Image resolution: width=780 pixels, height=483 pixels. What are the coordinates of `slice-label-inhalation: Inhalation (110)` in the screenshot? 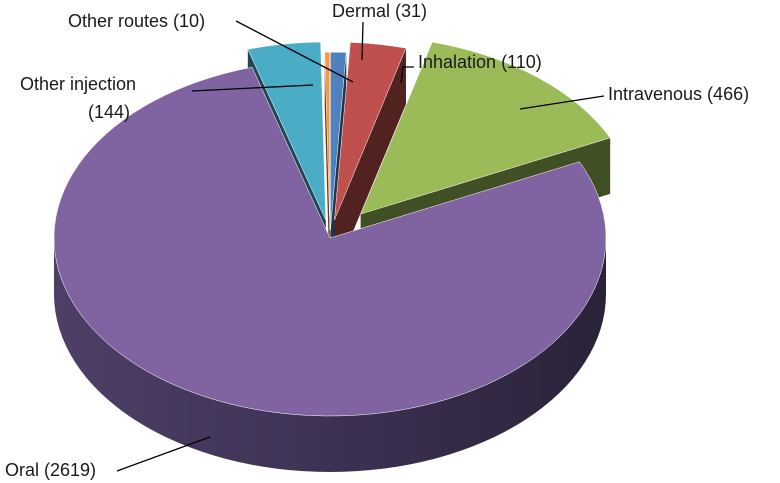 It's located at (480, 62).